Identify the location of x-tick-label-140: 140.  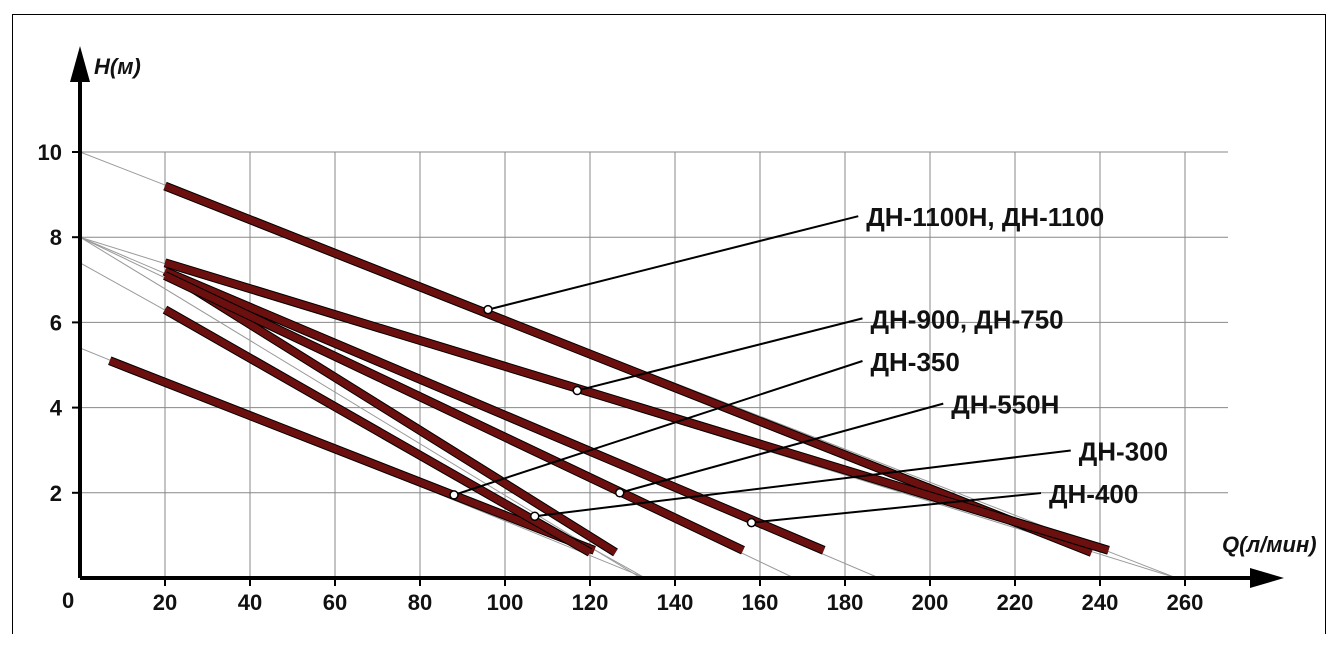
(675, 602).